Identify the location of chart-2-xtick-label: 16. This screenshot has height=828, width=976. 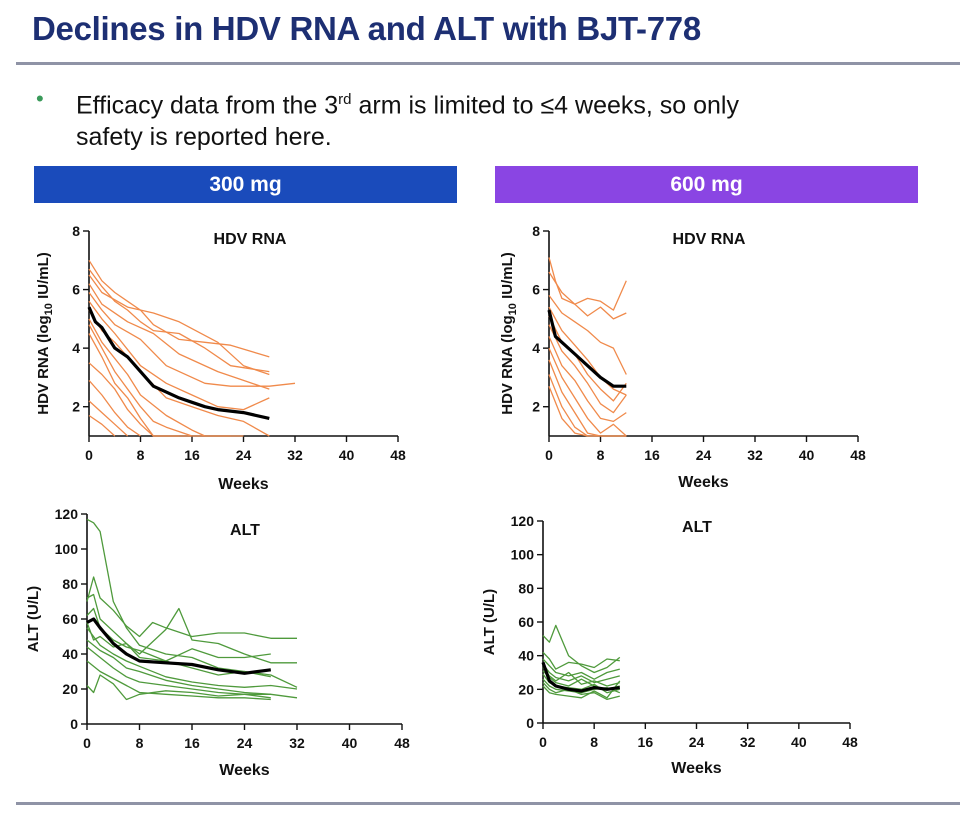
(192, 743).